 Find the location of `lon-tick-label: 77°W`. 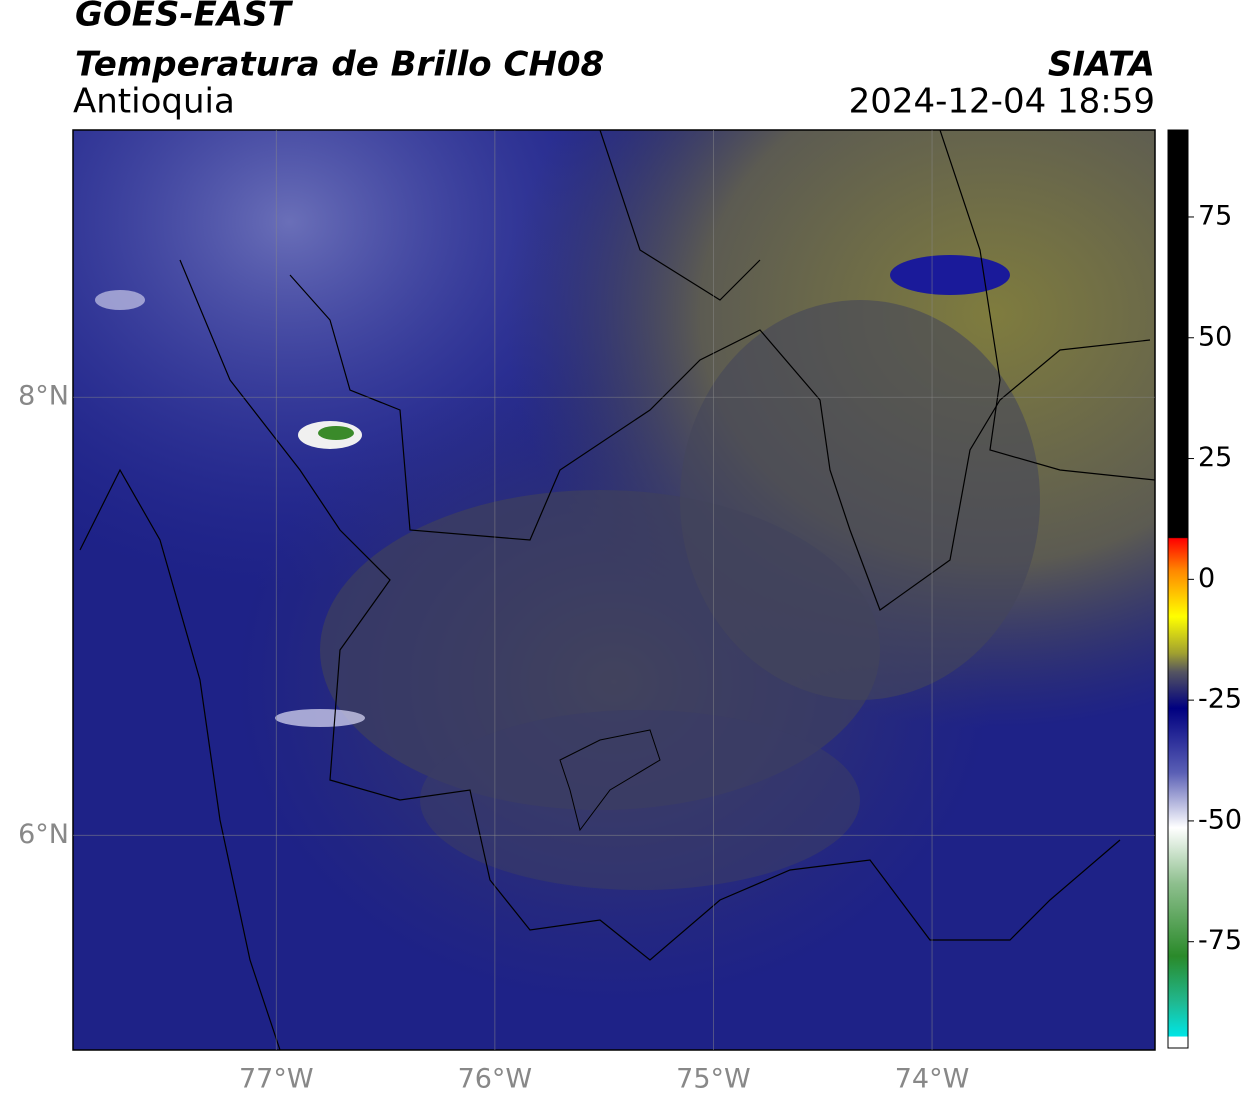

lon-tick-label: 77°W is located at coordinates (276, 1079).